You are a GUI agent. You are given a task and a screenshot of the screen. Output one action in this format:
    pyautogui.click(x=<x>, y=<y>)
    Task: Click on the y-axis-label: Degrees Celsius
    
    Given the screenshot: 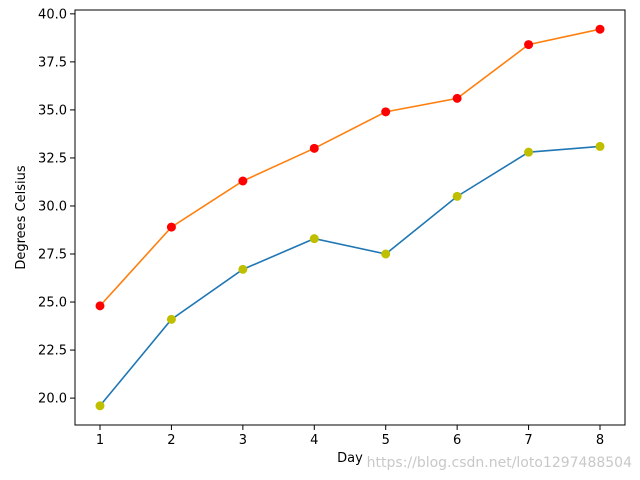 What is the action you would take?
    pyautogui.click(x=21, y=217)
    